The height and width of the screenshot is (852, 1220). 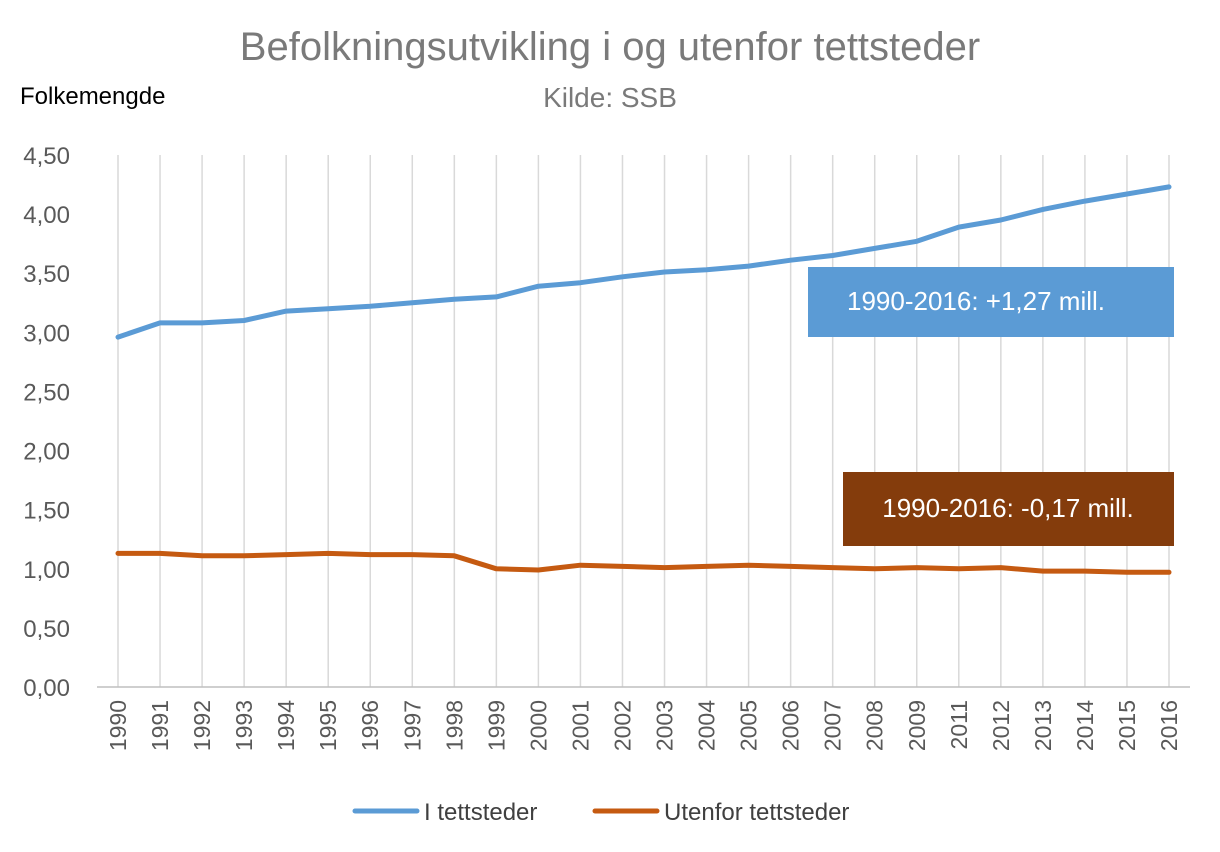 What do you see at coordinates (160, 725) in the screenshot?
I see `x-tick-label: 1991` at bounding box center [160, 725].